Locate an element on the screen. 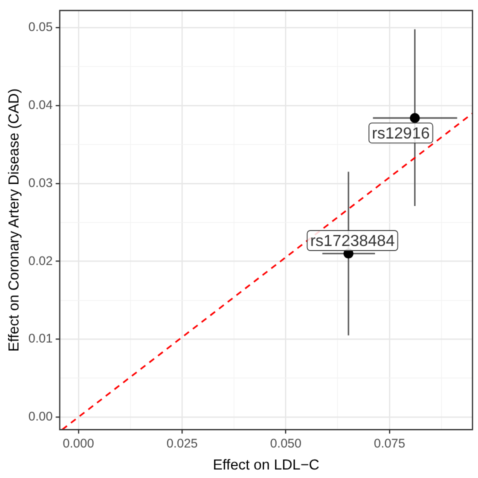 This screenshot has height=478, width=478. y-tick-label: 0.01 is located at coordinates (40, 339).